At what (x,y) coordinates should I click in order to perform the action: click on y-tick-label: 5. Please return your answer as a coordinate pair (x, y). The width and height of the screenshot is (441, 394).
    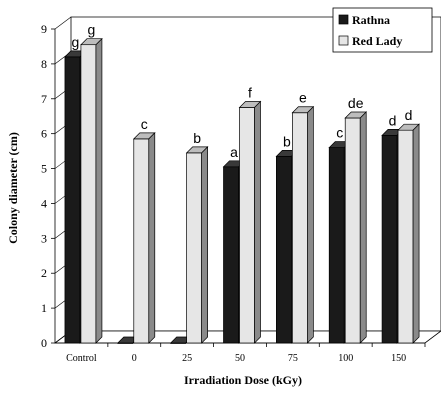
    Looking at the image, I should click on (44, 169).